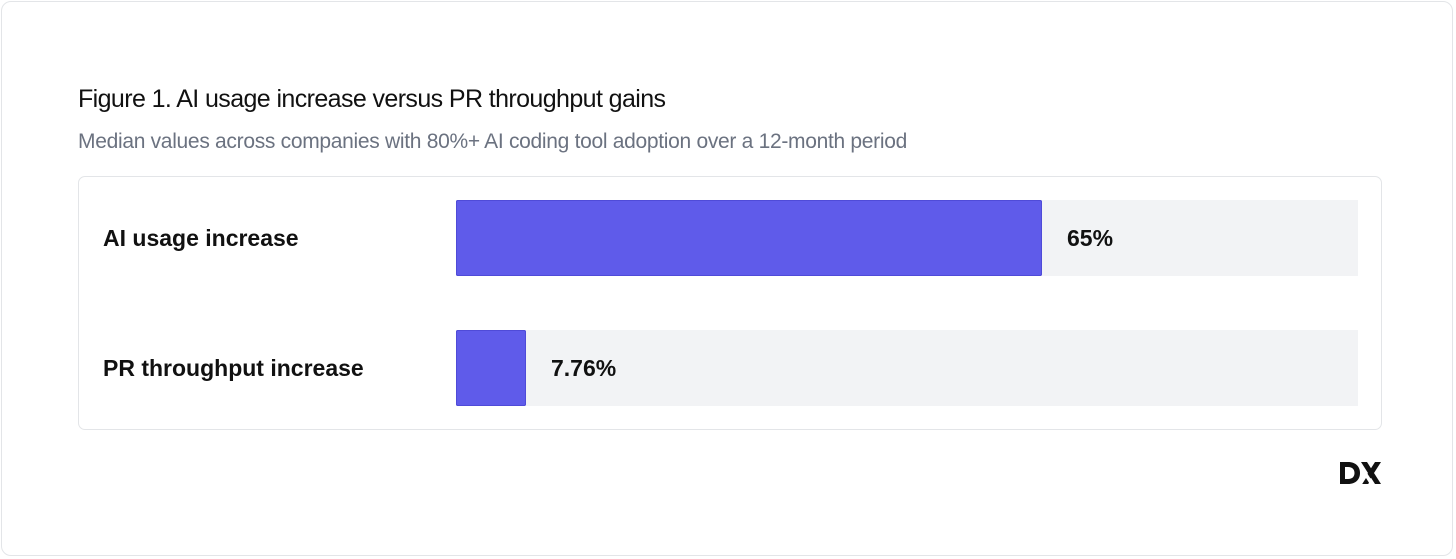  What do you see at coordinates (907, 368) in the screenshot?
I see `bar-track: 7.76%` at bounding box center [907, 368].